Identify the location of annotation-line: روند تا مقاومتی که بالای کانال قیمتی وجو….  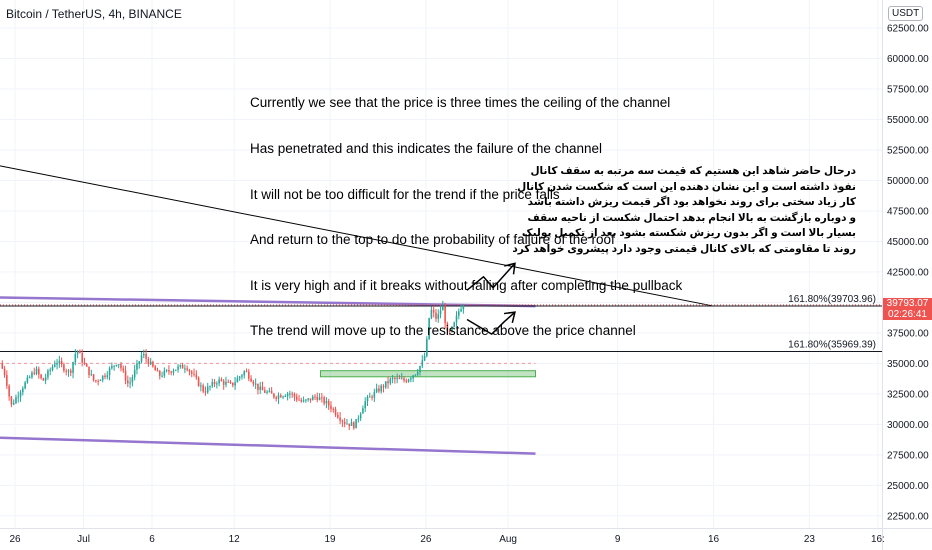
(684, 248).